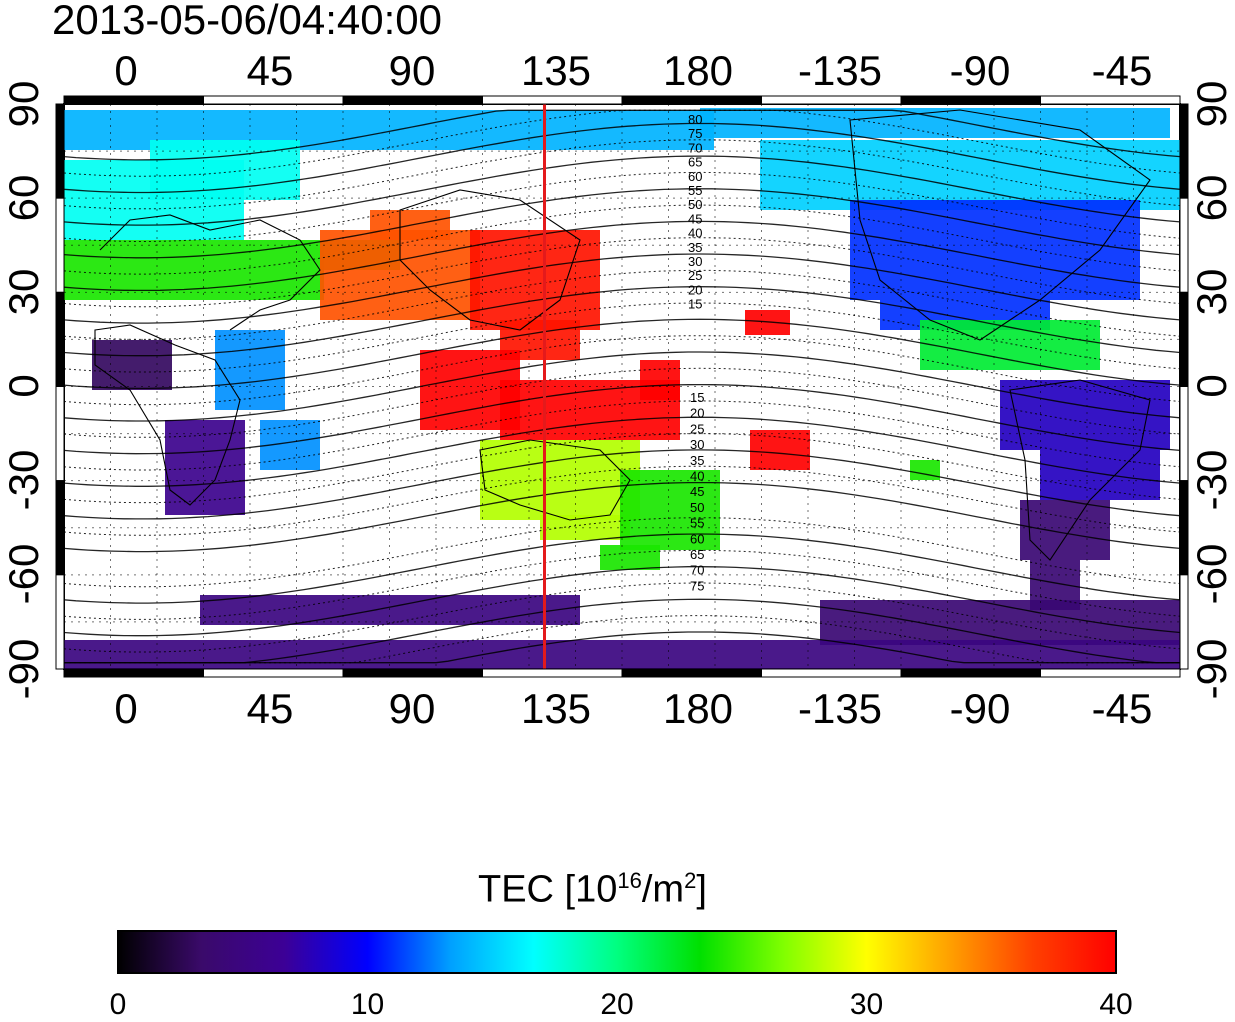 The image size is (1235, 1022). Describe the element at coordinates (980, 708) in the screenshot. I see `bottom-axis-tick: -90` at that location.